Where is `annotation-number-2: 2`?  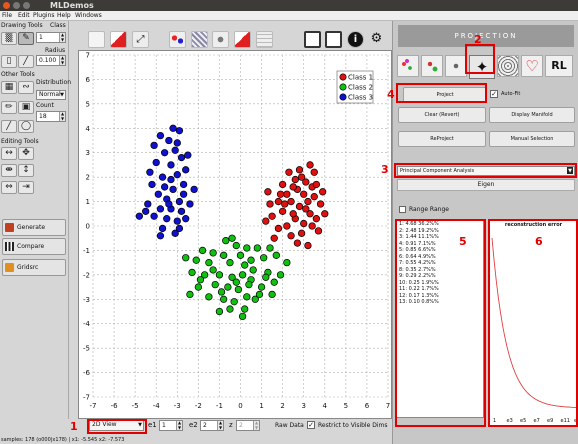
annotation-number-2: 2 is located at coordinates (478, 39).